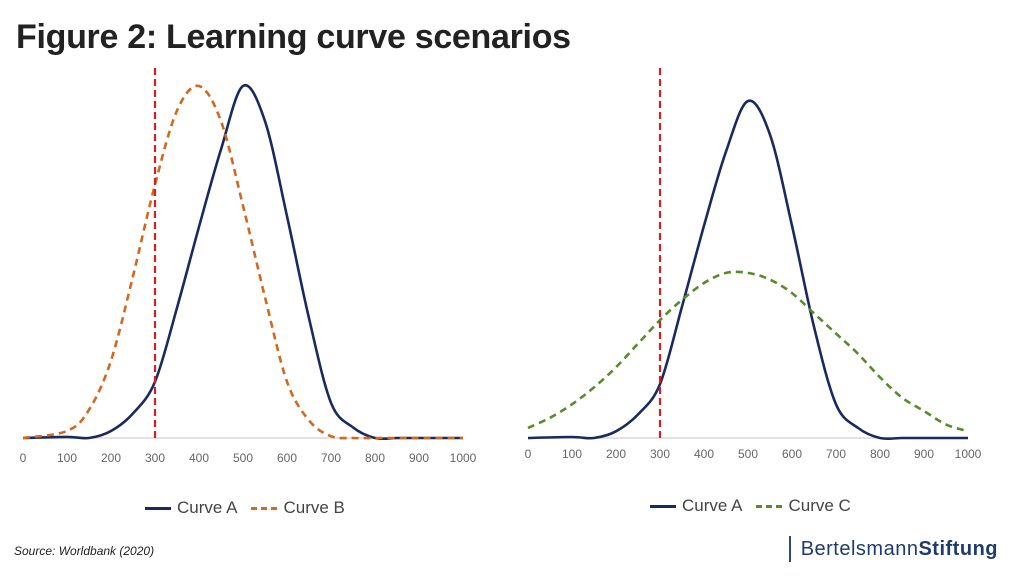  What do you see at coordinates (314, 507) in the screenshot?
I see `legend-label: Curve B` at bounding box center [314, 507].